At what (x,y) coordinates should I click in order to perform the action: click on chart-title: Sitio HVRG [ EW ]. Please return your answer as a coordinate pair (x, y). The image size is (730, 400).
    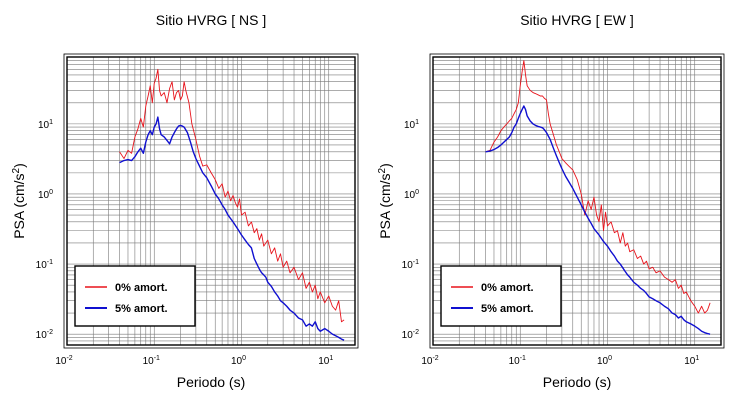
    Looking at the image, I should click on (577, 20).